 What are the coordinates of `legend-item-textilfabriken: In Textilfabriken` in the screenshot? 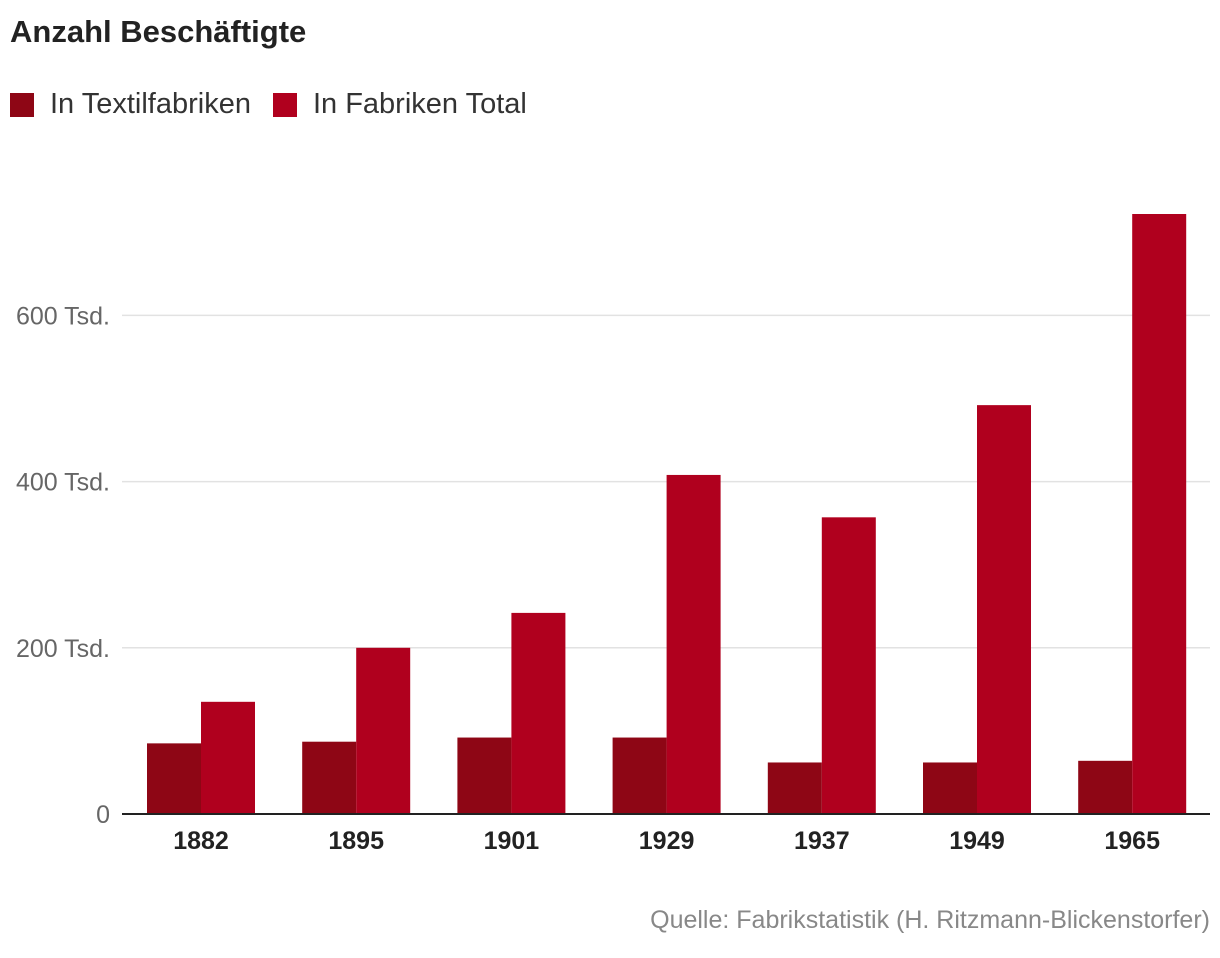 It's located at (130, 104).